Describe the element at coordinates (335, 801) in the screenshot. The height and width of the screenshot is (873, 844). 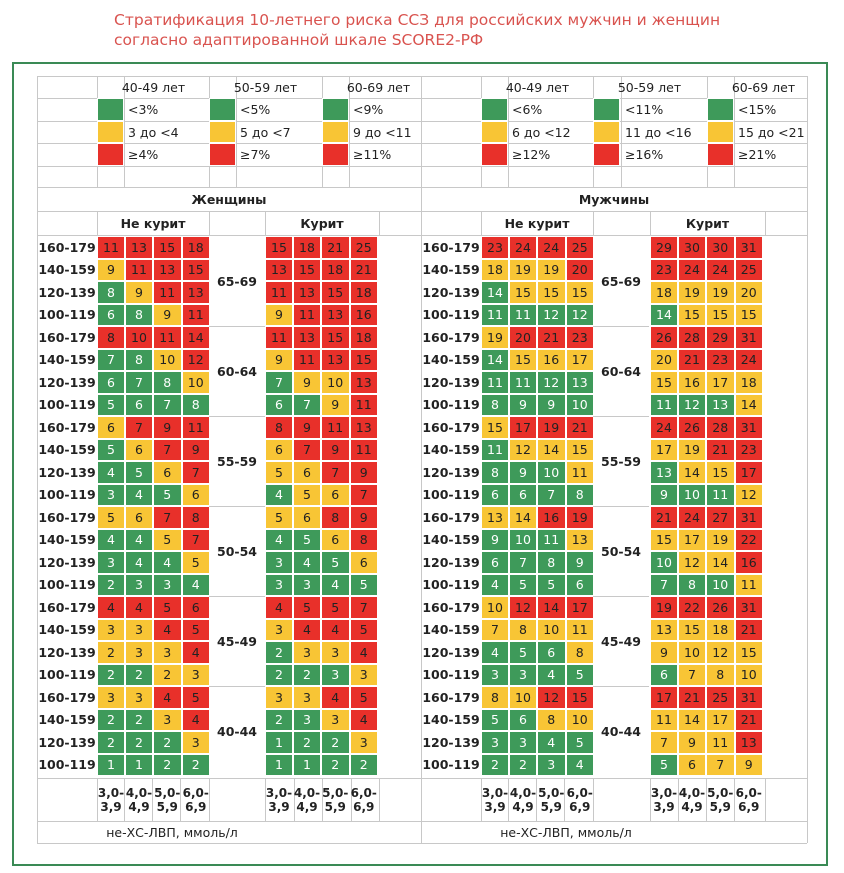
I see `cholesterol-col-label: 5,0- 5,9` at that location.